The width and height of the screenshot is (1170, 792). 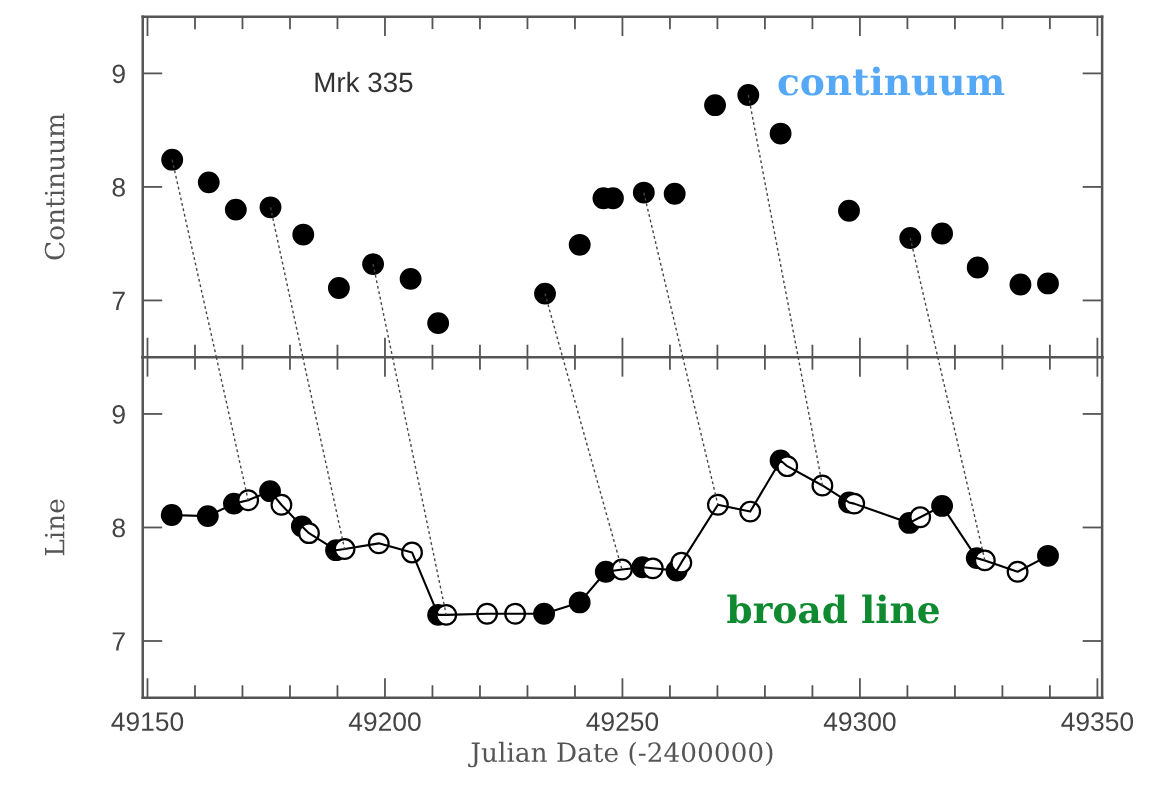 I want to click on annotation: Mrk 335, so click(x=364, y=82).